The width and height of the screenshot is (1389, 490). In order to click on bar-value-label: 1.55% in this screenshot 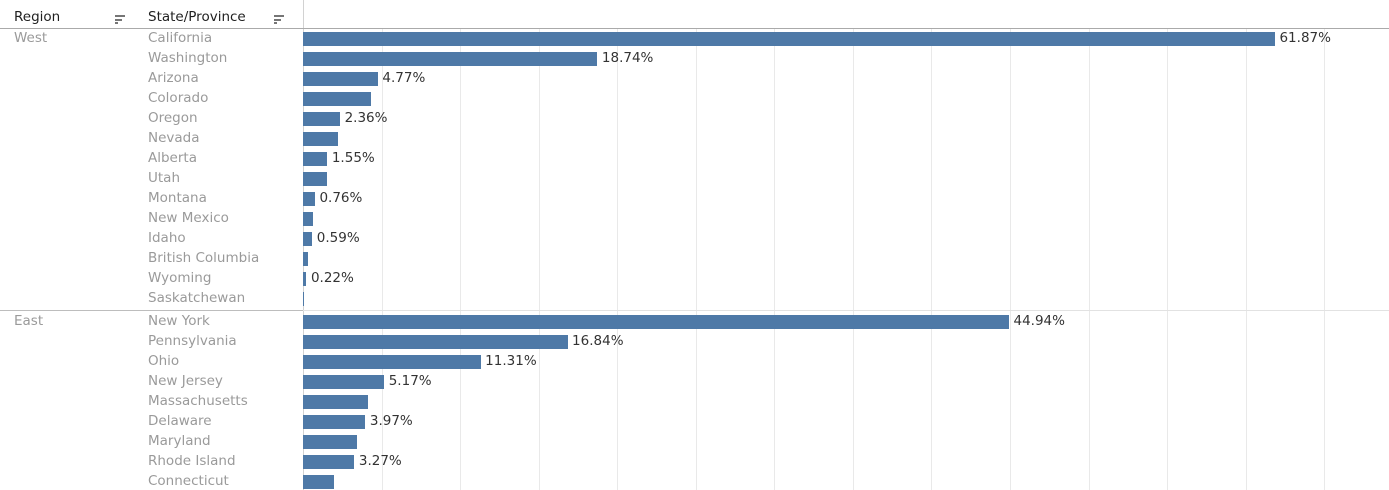, I will do `click(353, 158)`.